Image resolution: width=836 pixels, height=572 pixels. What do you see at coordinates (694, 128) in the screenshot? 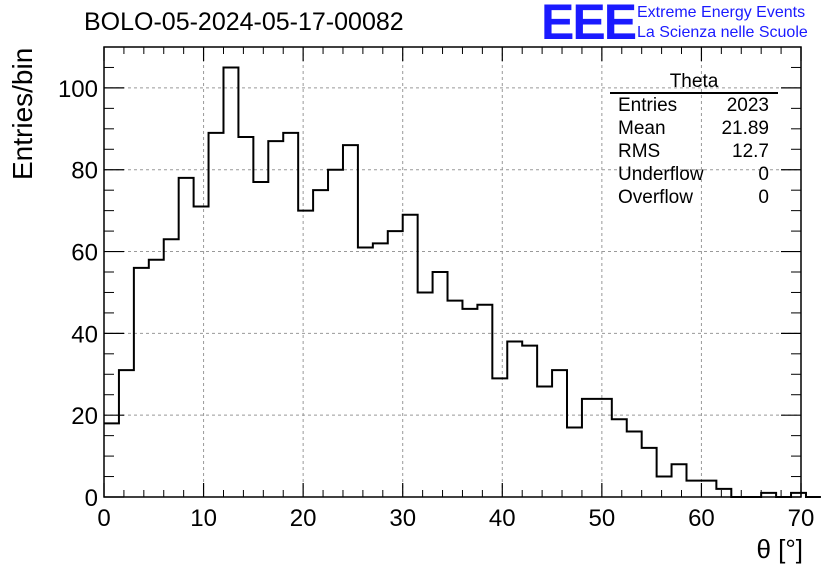
I see `stats-row: Mean 21.89` at bounding box center [694, 128].